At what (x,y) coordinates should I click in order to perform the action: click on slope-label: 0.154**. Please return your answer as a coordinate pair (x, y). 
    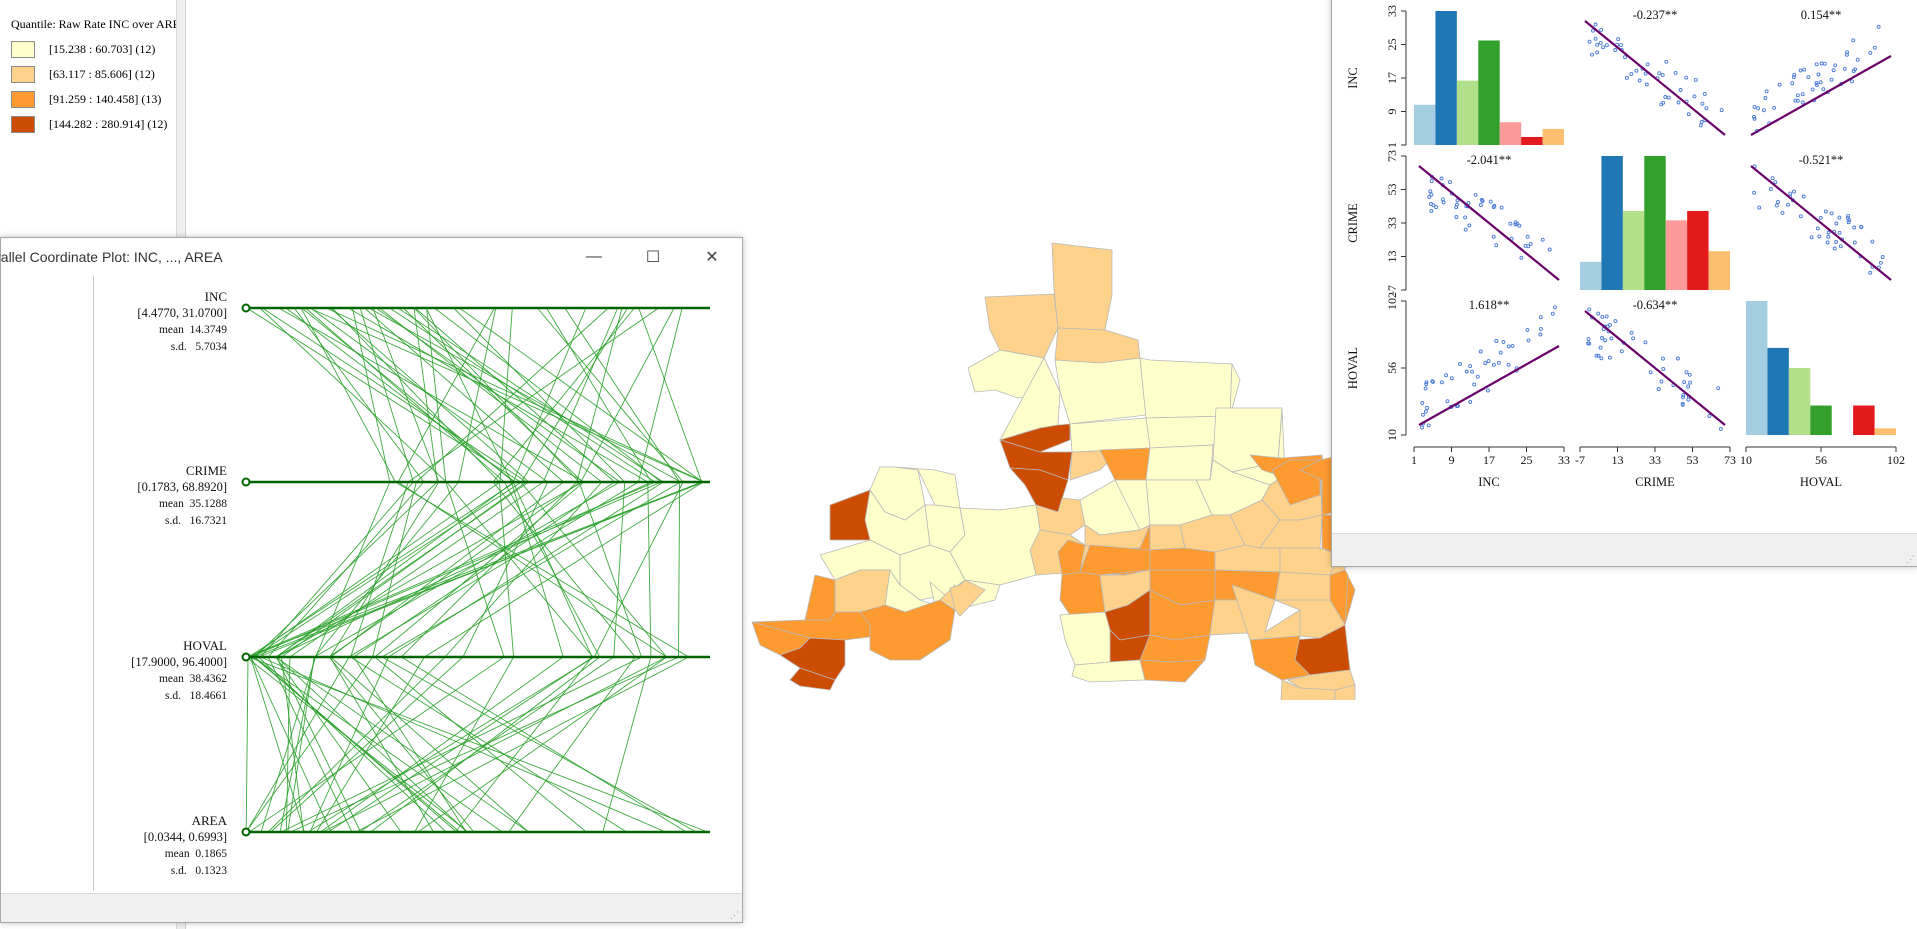
    Looking at the image, I should click on (1821, 15).